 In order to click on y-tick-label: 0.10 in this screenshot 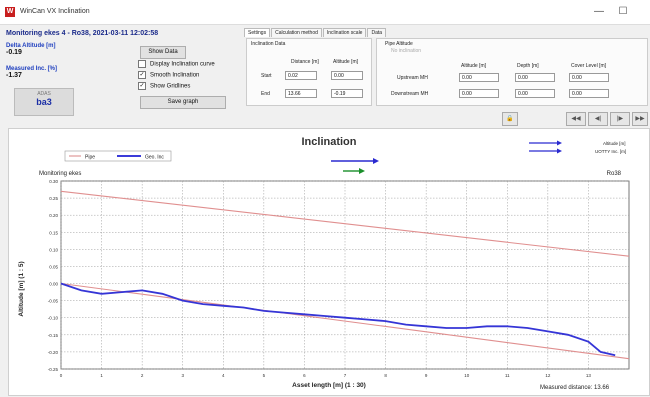, I will do `click(53, 249)`.